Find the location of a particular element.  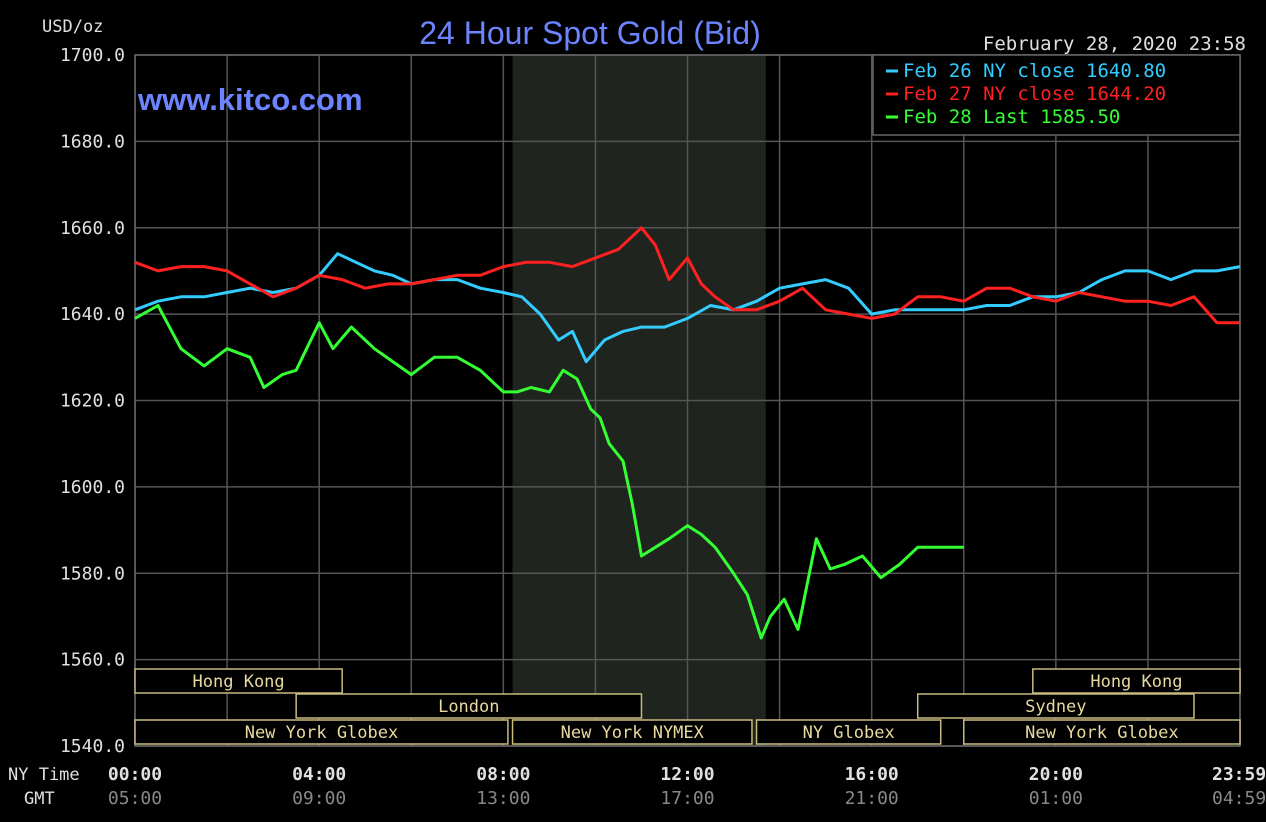

watermark: www.kitco.com is located at coordinates (250, 99).